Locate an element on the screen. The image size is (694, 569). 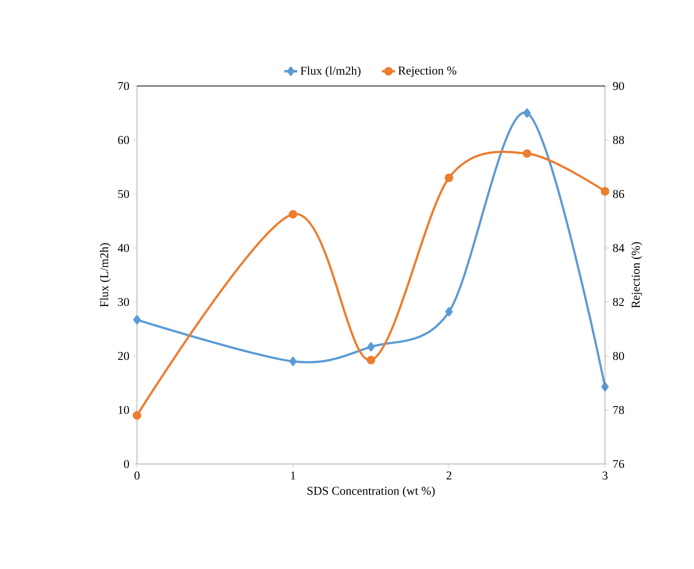
y-tick-label: 60 is located at coordinates (124, 140).